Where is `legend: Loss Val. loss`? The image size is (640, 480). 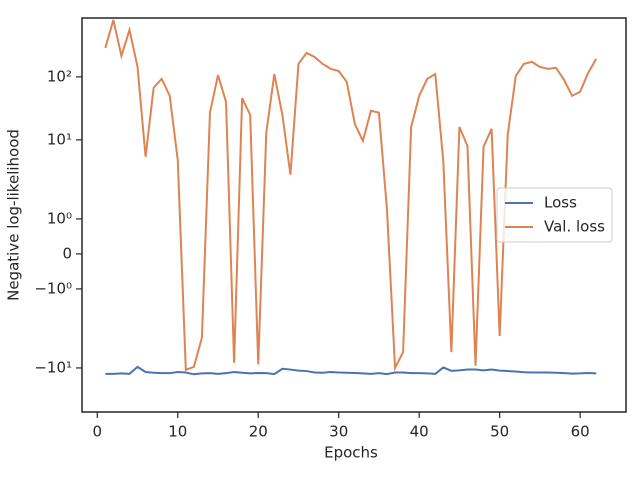
legend: Loss Val. loss is located at coordinates (554, 215).